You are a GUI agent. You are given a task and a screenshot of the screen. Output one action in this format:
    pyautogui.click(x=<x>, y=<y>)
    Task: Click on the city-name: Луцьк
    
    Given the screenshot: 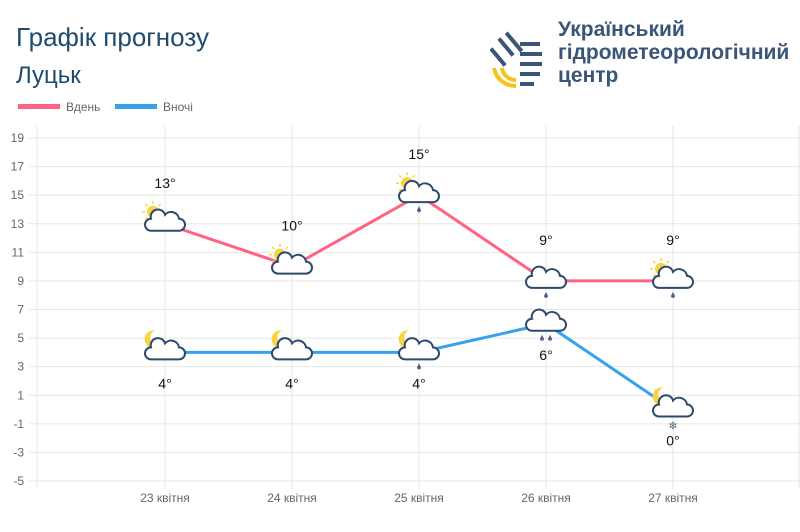 What is the action you would take?
    pyautogui.click(x=48, y=75)
    